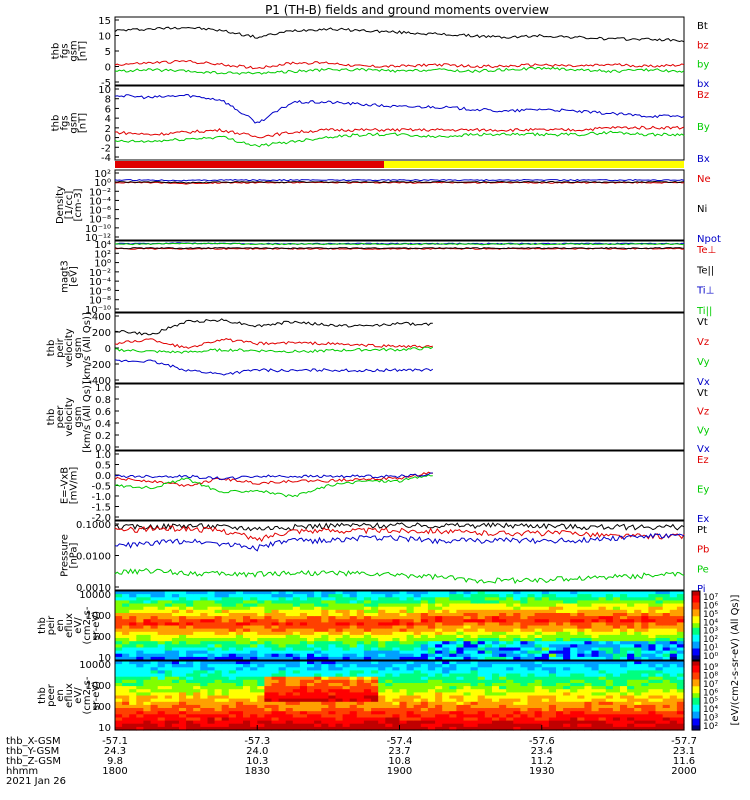  What do you see at coordinates (101, 637) in the screenshot?
I see `y-tick-label: 100` at bounding box center [101, 637].